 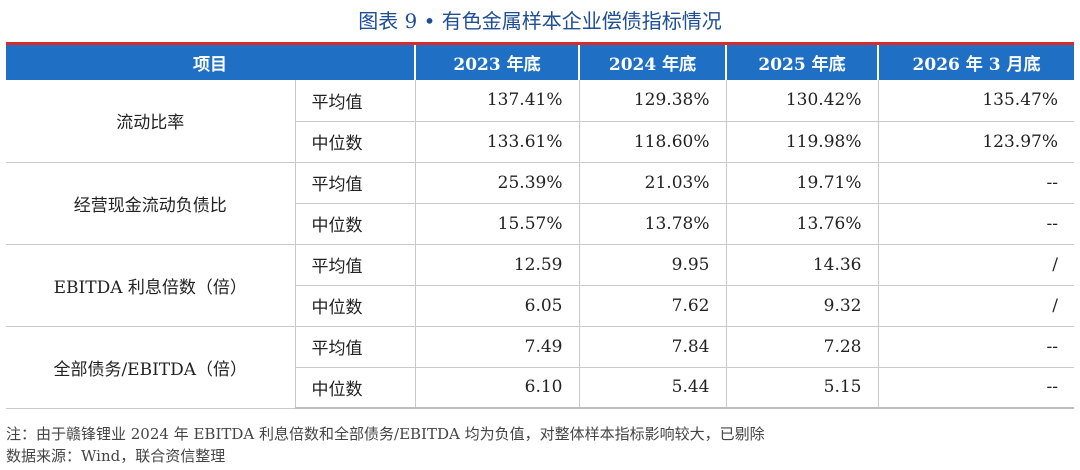 I want to click on metric-label: 流动比率, so click(x=151, y=121).